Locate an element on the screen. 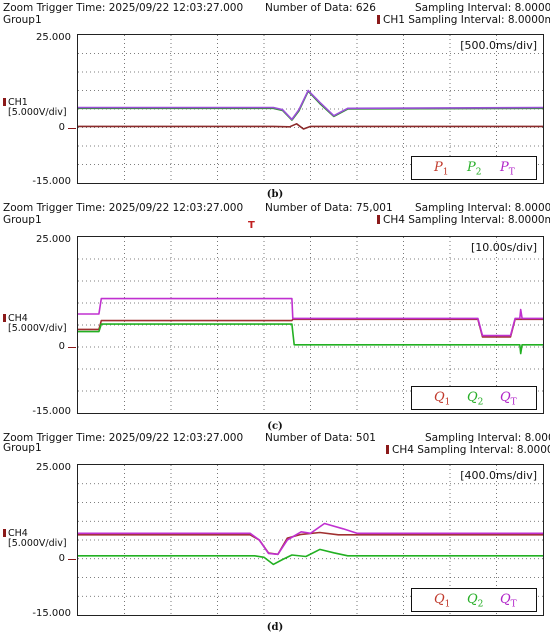 The image size is (550, 637). legend-entry: P2 is located at coordinates (474, 169).